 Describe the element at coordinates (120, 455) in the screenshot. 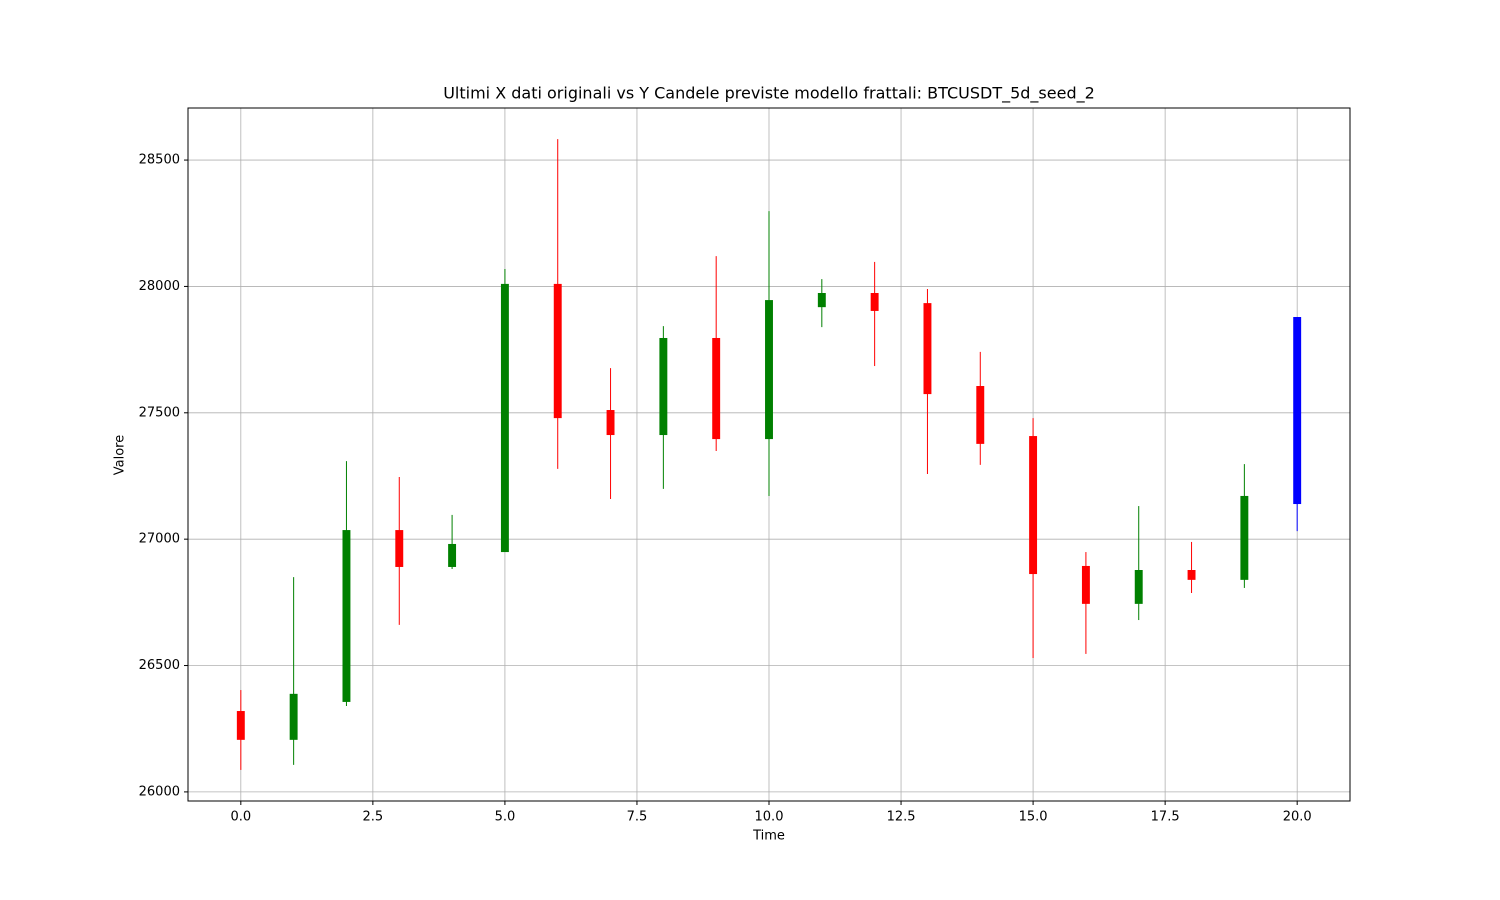

I see `y-axis-label: Valore` at that location.